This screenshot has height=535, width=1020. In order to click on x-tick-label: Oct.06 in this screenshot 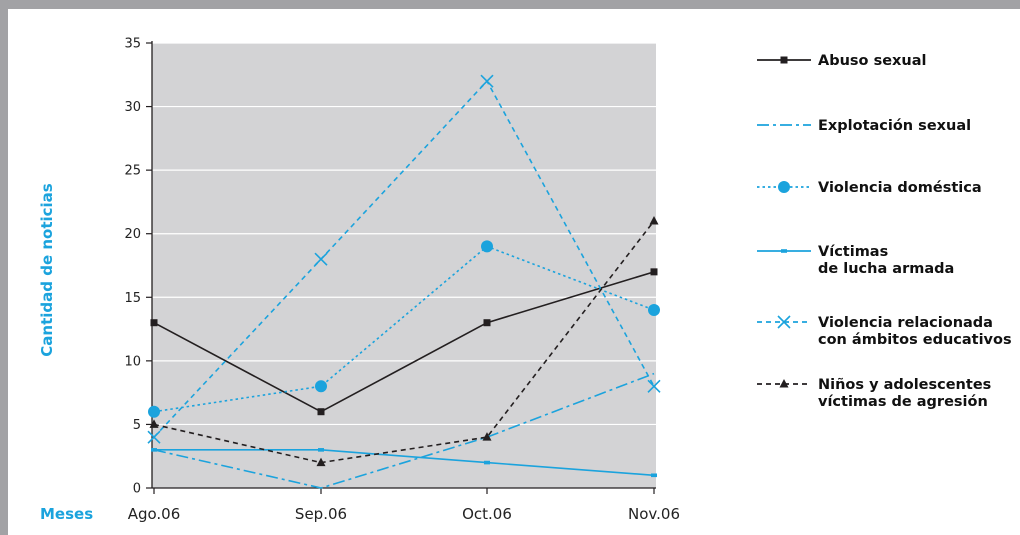, I will do `click(487, 514)`.